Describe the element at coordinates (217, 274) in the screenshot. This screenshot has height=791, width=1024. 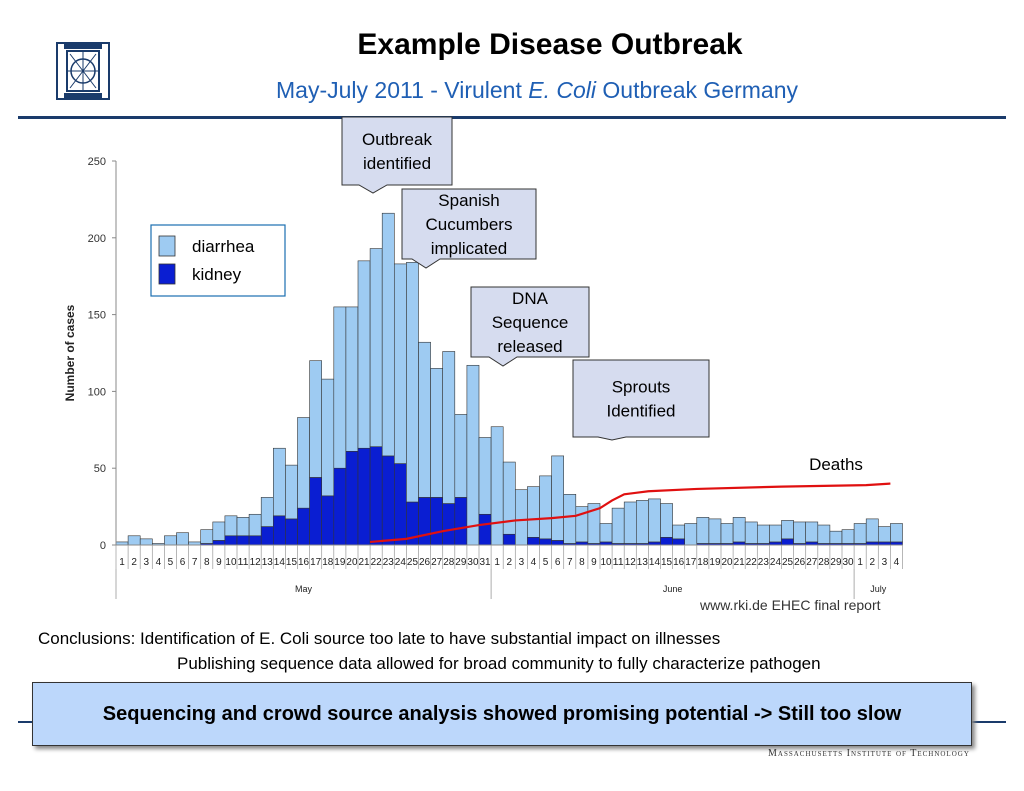
I see `legend-label: kidney` at that location.